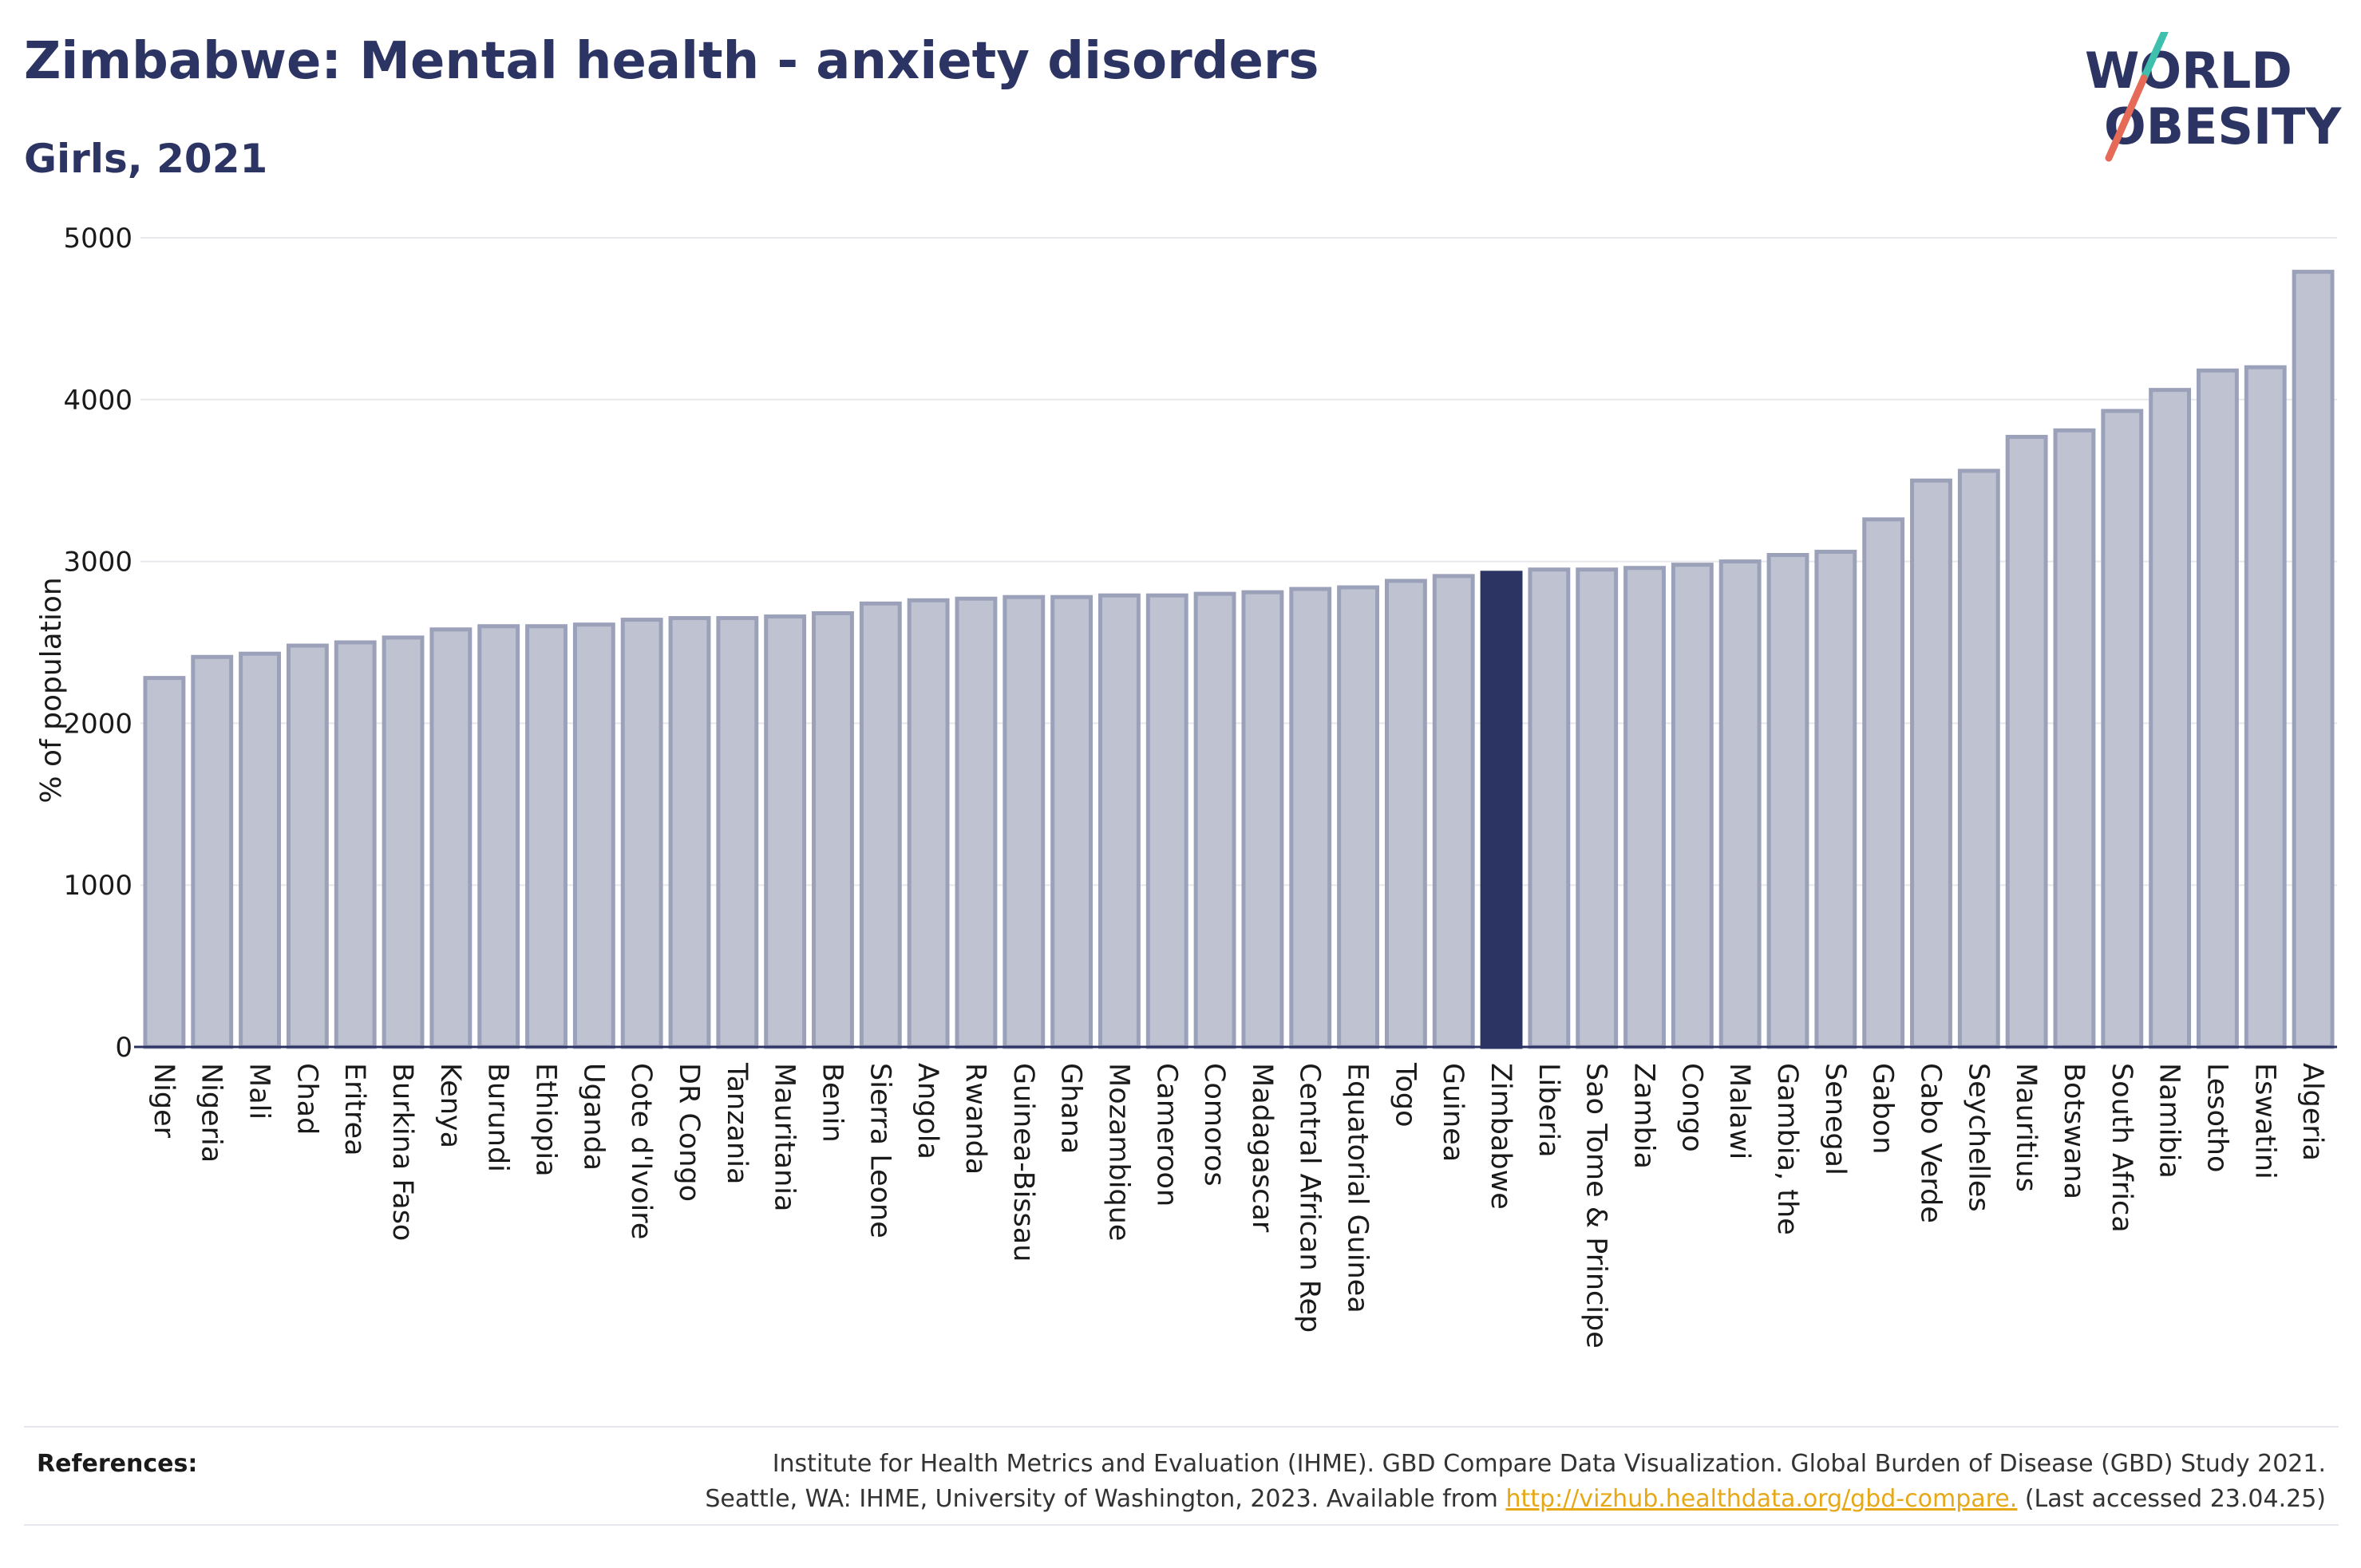 The height and width of the screenshot is (1568, 2361). What do you see at coordinates (306, 1099) in the screenshot?
I see `x-tick-label: Chad` at bounding box center [306, 1099].